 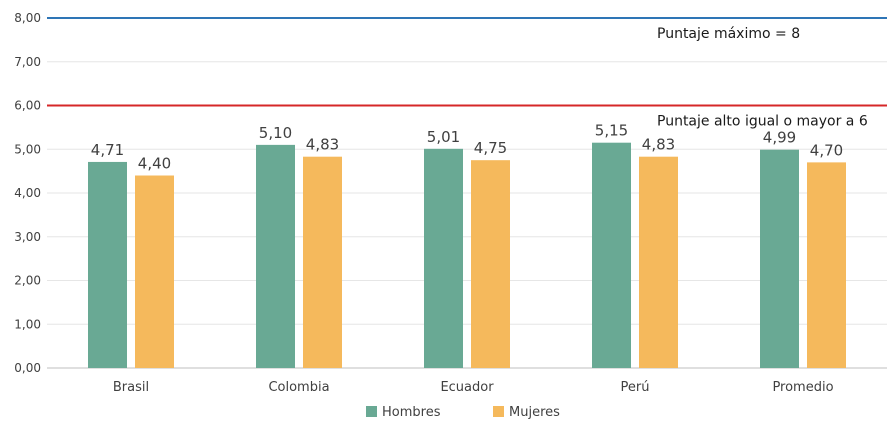 What do you see at coordinates (826, 150) in the screenshot?
I see `data-label: 4,70` at bounding box center [826, 150].